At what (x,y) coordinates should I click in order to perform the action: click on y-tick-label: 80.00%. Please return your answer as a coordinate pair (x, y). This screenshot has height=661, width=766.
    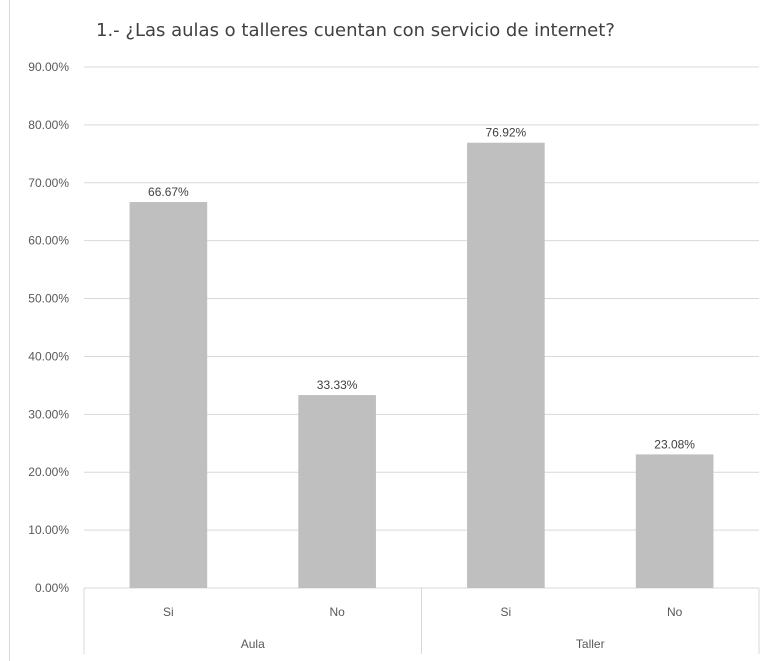
    Looking at the image, I should click on (48, 125).